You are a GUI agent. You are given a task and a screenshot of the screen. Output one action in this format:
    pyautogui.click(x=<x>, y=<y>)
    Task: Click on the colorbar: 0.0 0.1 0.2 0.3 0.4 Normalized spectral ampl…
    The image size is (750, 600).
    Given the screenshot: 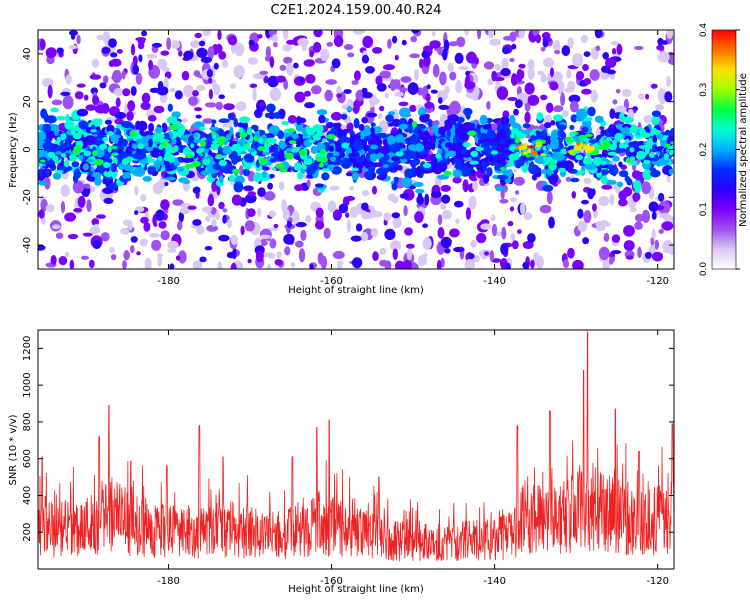 What is the action you would take?
    pyautogui.click(x=724, y=150)
    